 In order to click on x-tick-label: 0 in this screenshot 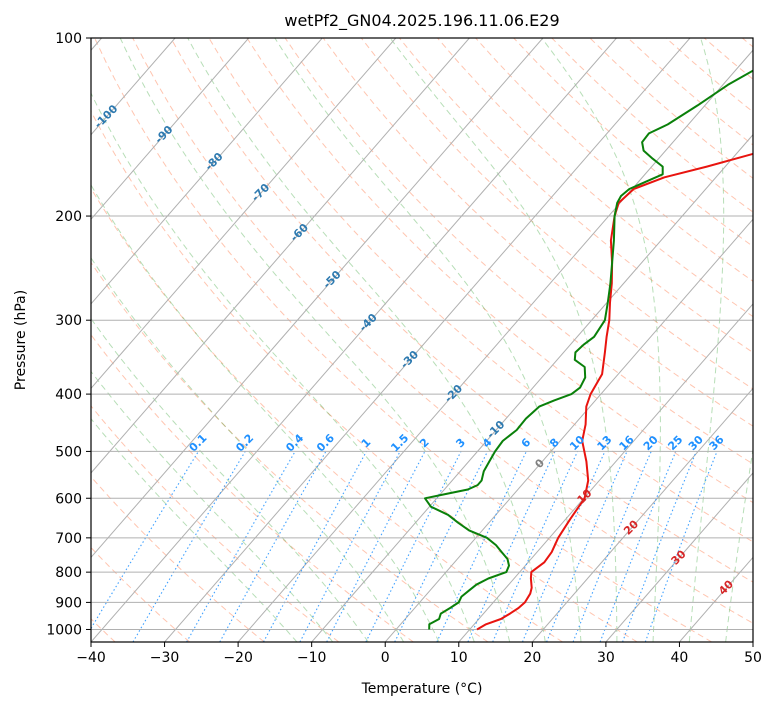, I will do `click(385, 658)`.